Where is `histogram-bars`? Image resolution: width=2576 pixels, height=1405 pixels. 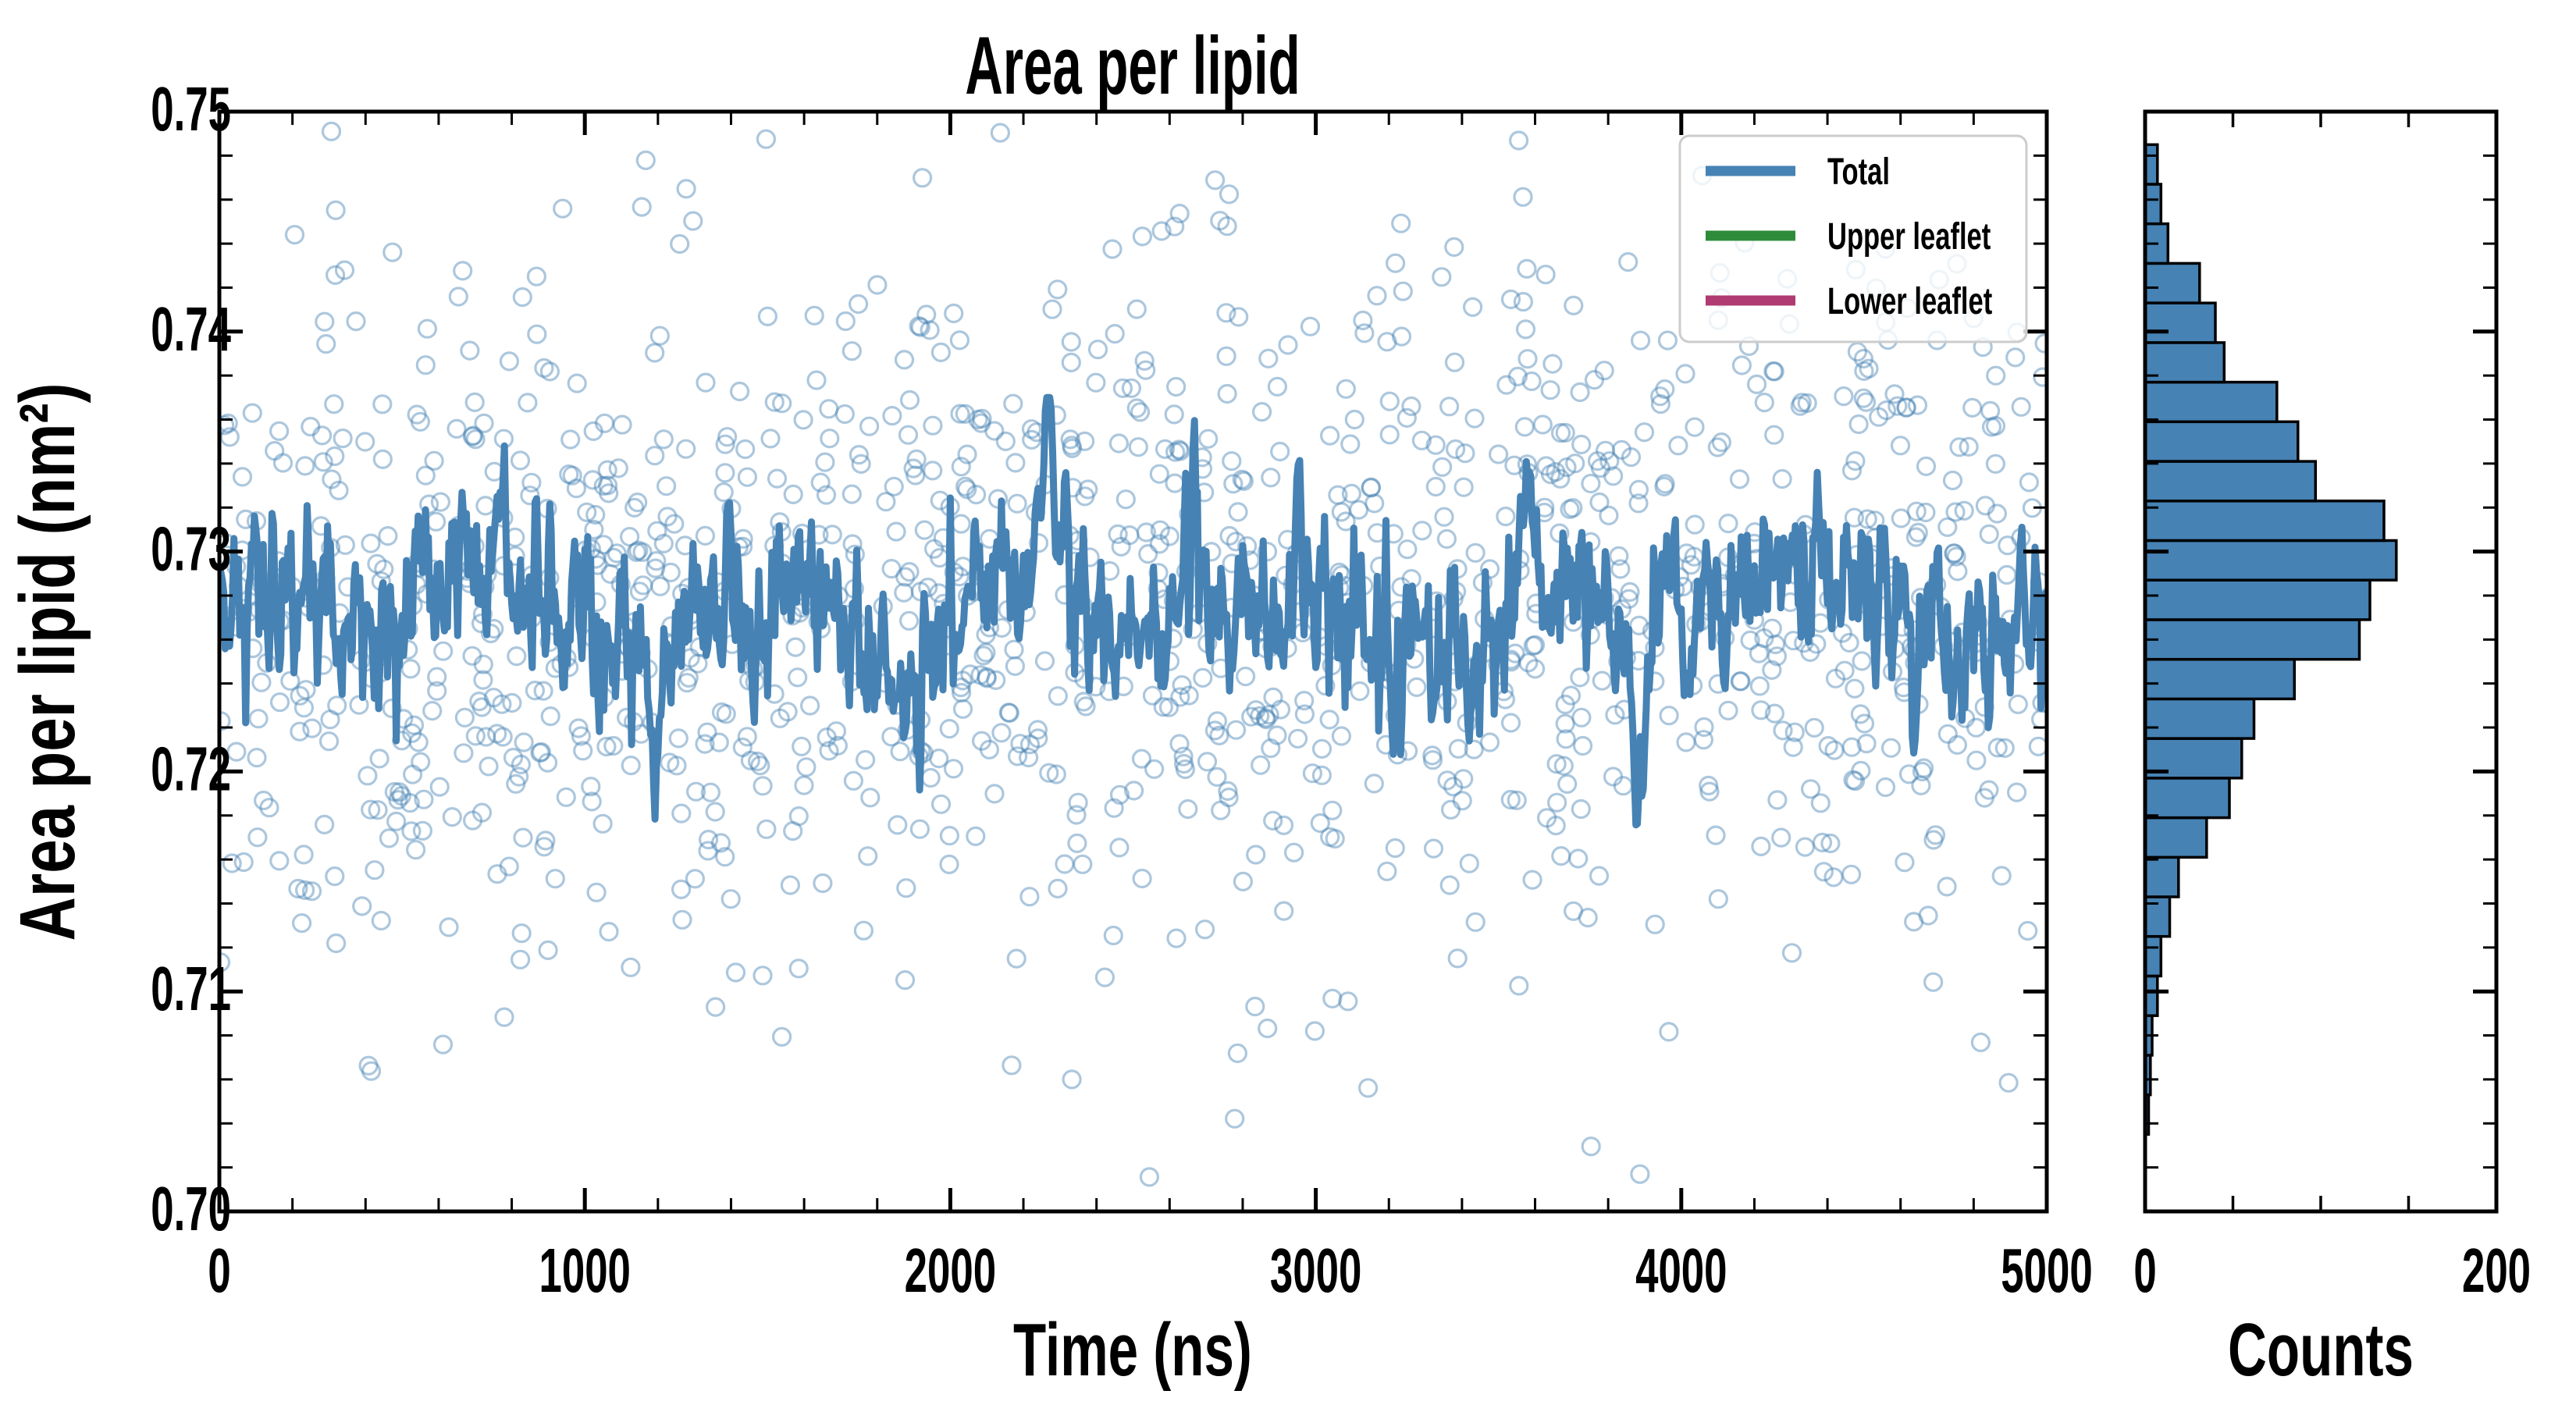
histogram-bars is located at coordinates (2271, 640).